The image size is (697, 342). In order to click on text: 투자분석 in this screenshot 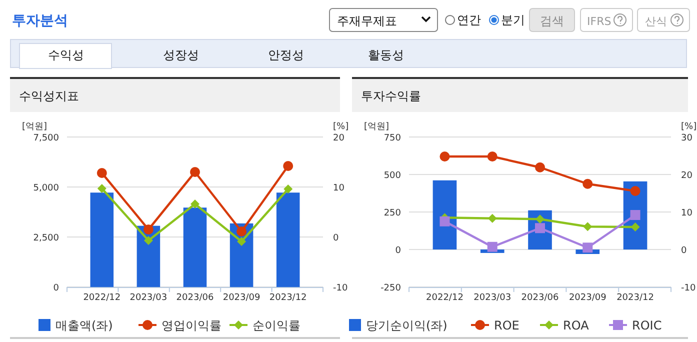, I will do `click(40, 21)`.